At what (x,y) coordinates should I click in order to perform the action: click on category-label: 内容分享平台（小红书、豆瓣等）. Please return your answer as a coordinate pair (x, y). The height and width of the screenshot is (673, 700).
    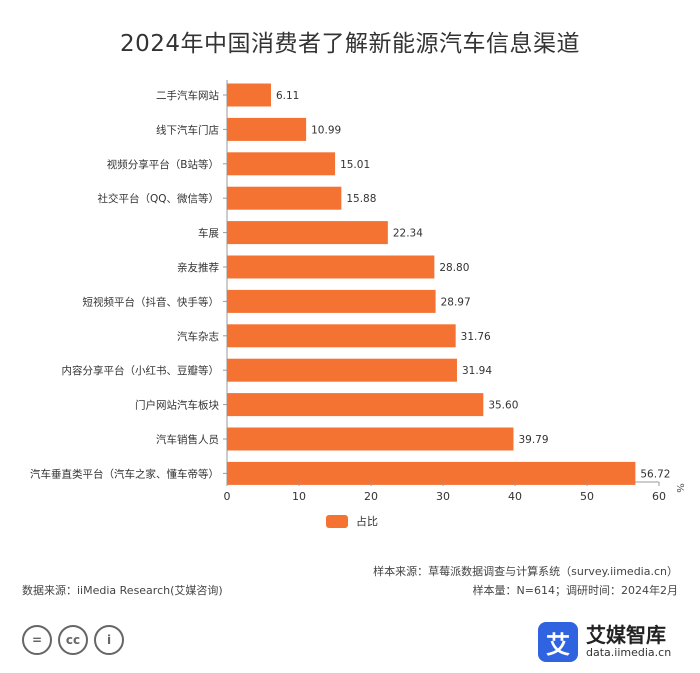
    Looking at the image, I should click on (141, 370).